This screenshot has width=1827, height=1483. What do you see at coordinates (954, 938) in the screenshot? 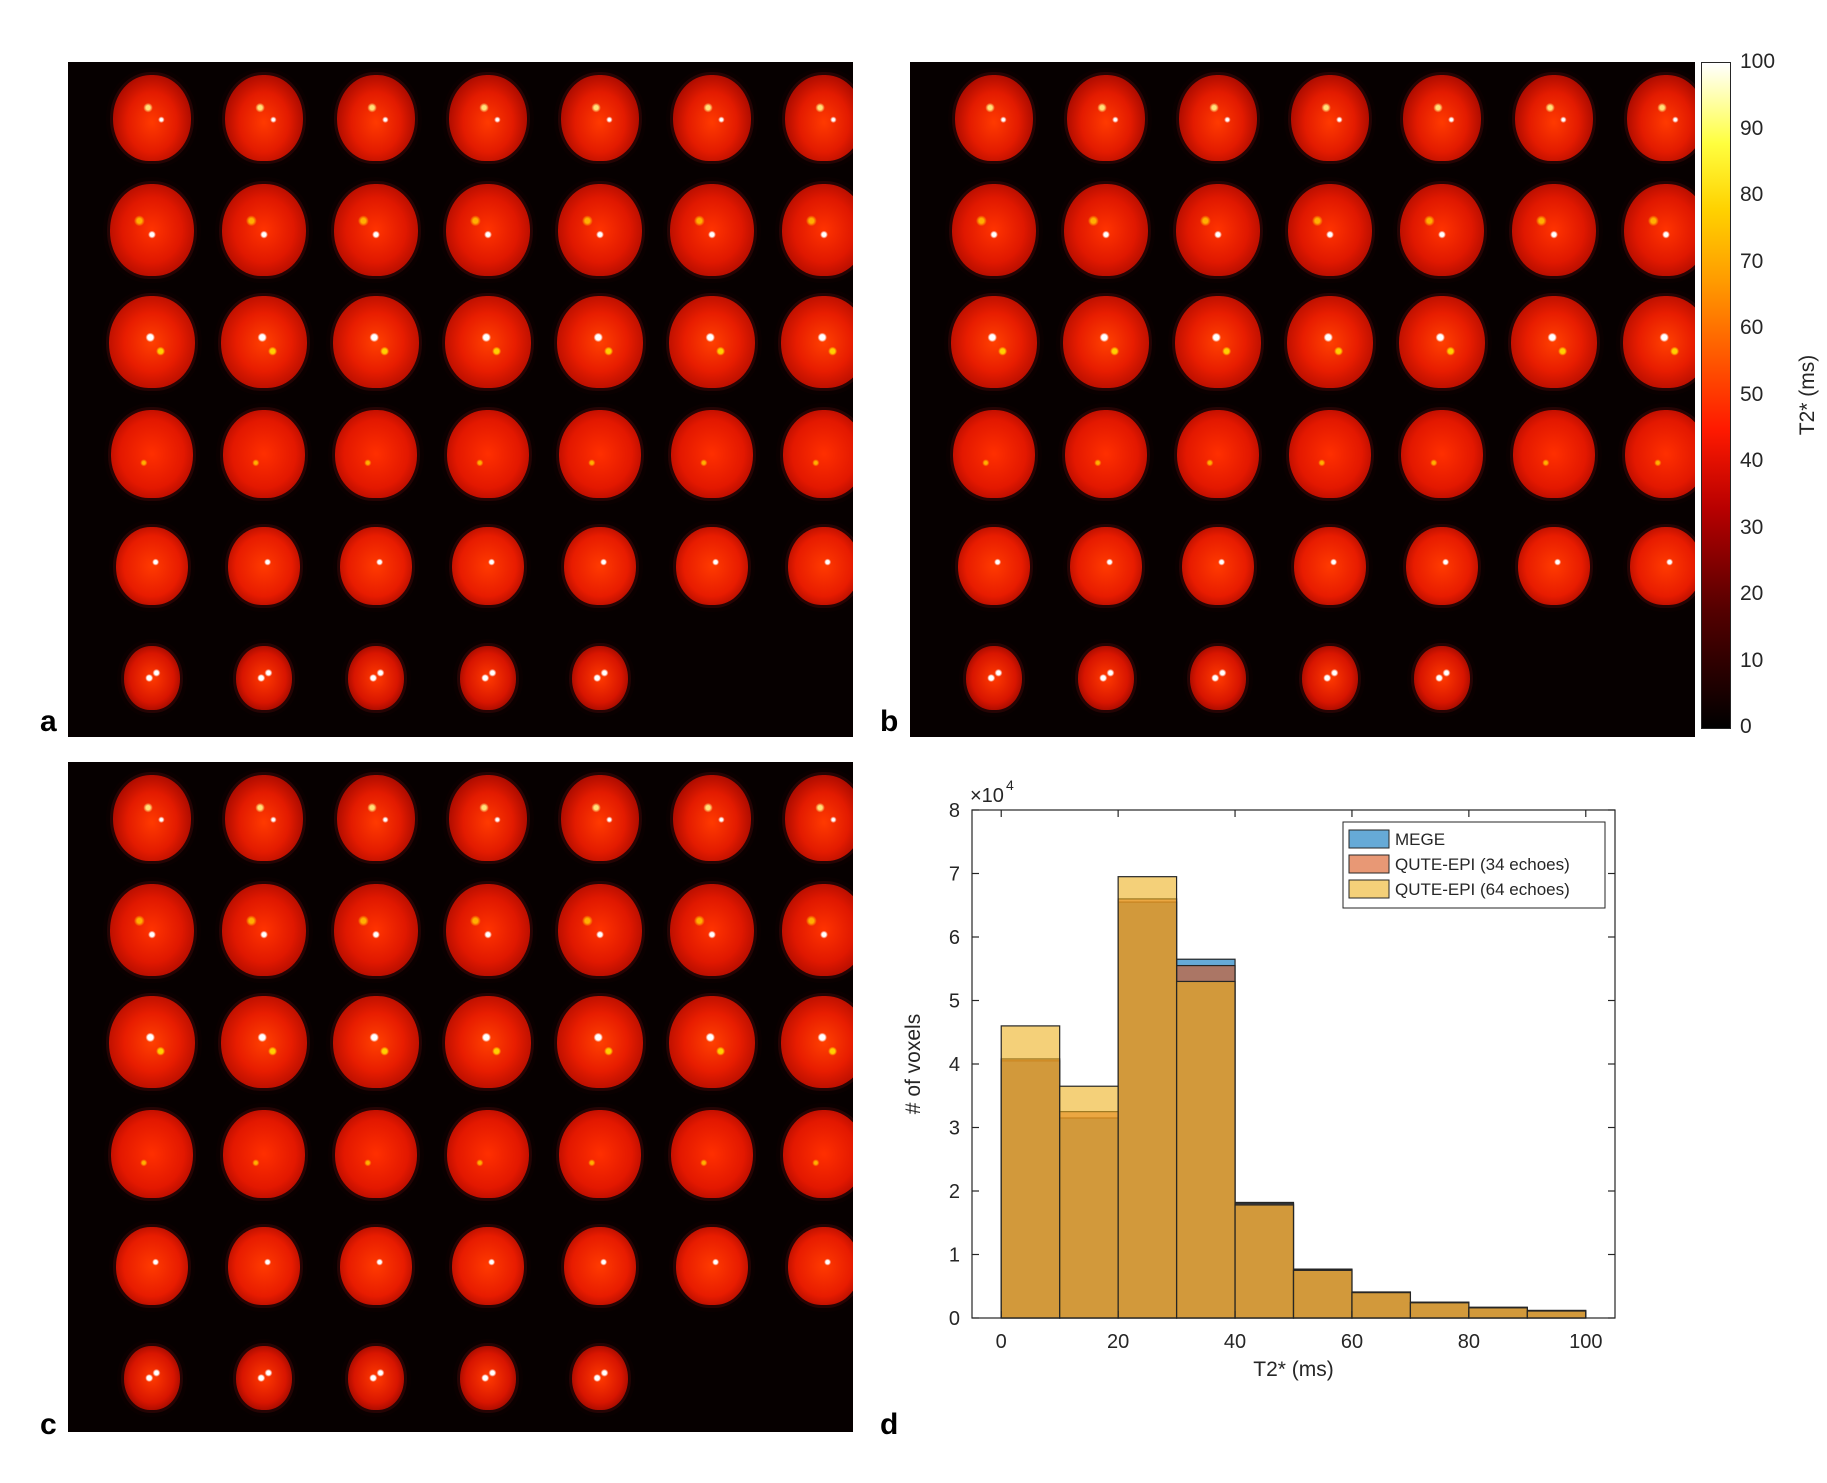
I see `y-tick-label: 6` at bounding box center [954, 938].